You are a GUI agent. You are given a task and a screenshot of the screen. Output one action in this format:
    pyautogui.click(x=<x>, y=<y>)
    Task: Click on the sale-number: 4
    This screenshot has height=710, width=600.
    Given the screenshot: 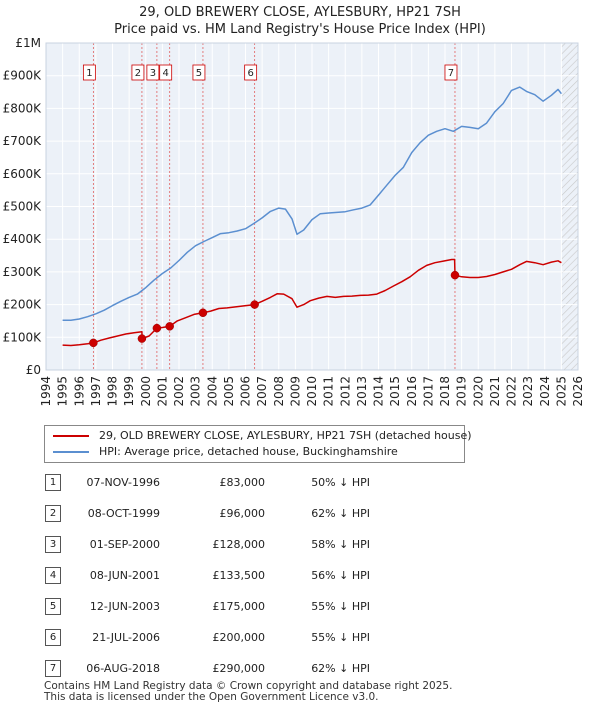 What is the action you would take?
    pyautogui.click(x=53, y=575)
    